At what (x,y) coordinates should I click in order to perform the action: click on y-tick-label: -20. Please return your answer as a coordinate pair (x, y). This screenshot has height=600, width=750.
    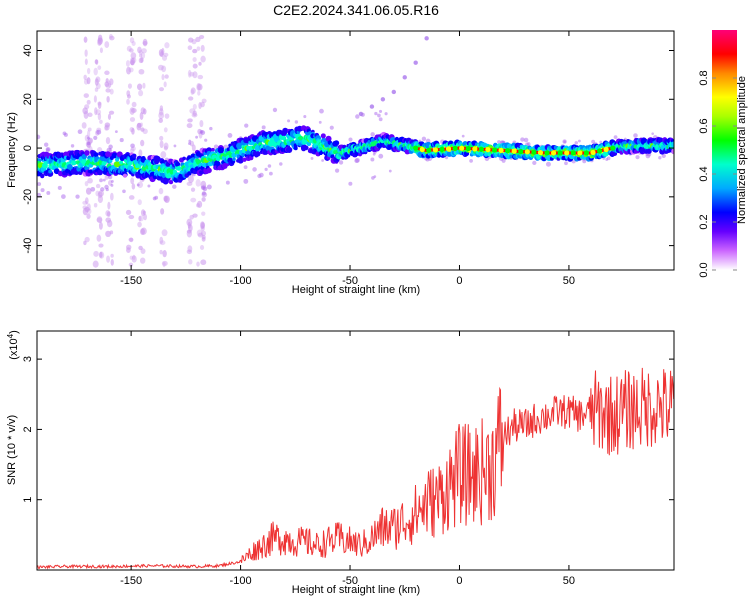
    Looking at the image, I should click on (28, 197).